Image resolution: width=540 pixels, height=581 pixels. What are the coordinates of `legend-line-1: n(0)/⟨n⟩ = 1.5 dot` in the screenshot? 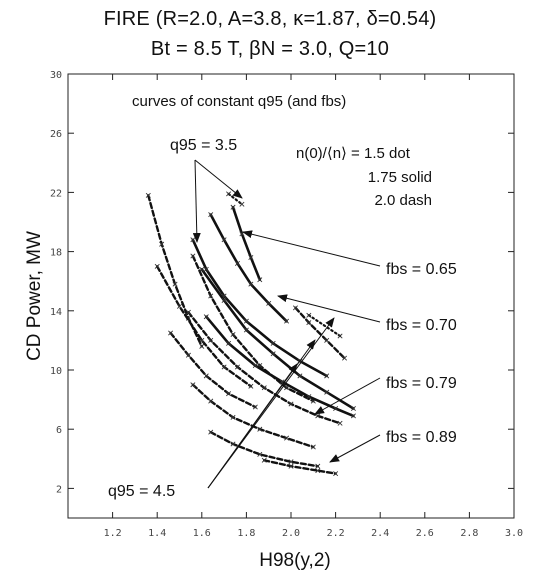 It's located at (353, 153).